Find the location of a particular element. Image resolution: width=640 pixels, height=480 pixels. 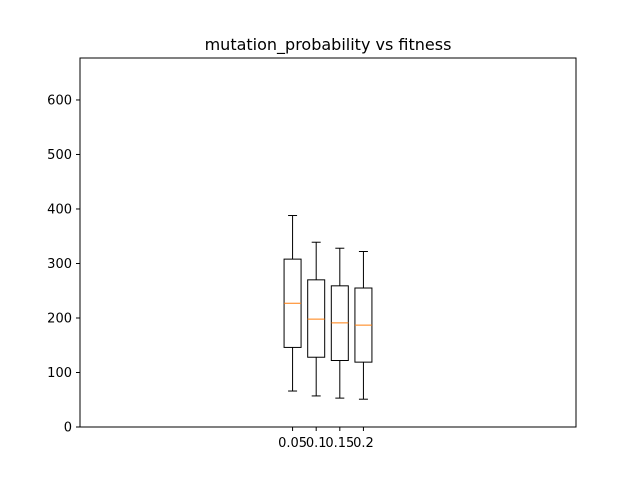

x-tick-label-0-15: 0.15 is located at coordinates (339, 443).